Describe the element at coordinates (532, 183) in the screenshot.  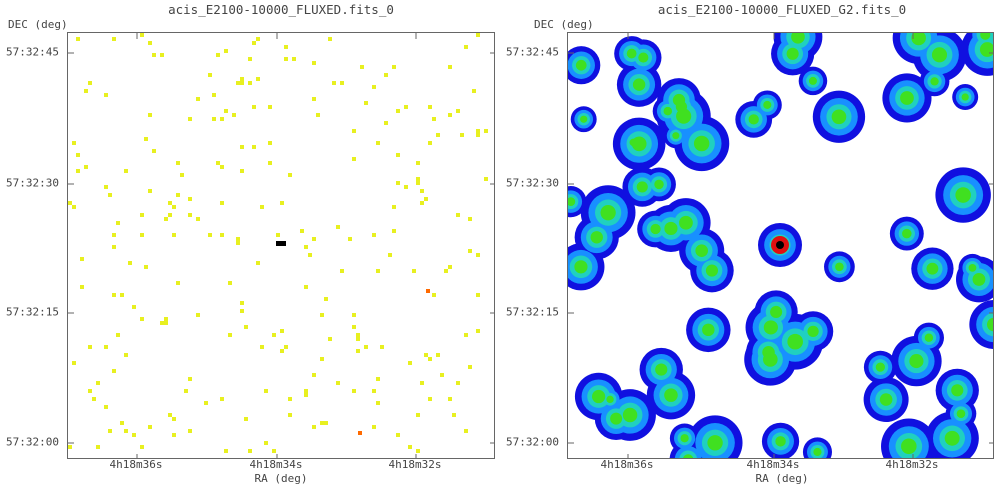
I see `right-ytick-30: 57:32:30` at that location.